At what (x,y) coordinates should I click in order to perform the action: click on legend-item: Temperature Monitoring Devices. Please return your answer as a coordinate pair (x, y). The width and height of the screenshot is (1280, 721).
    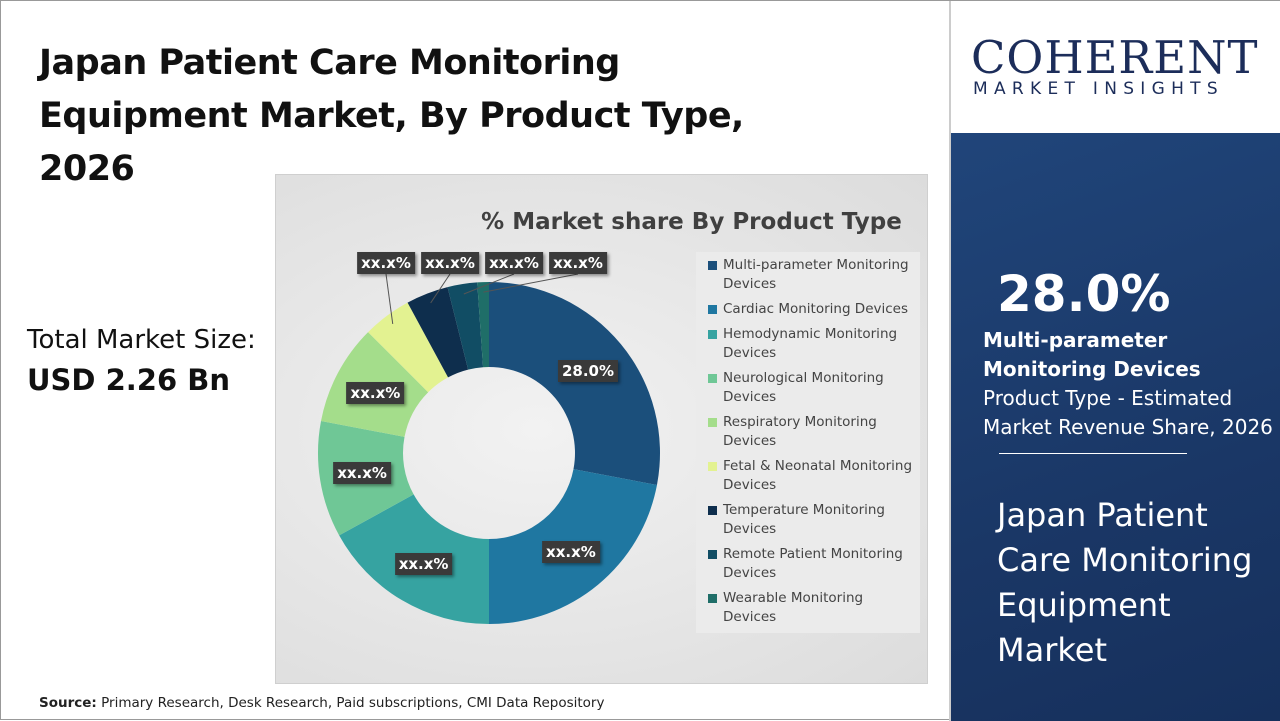
    Looking at the image, I should click on (814, 520).